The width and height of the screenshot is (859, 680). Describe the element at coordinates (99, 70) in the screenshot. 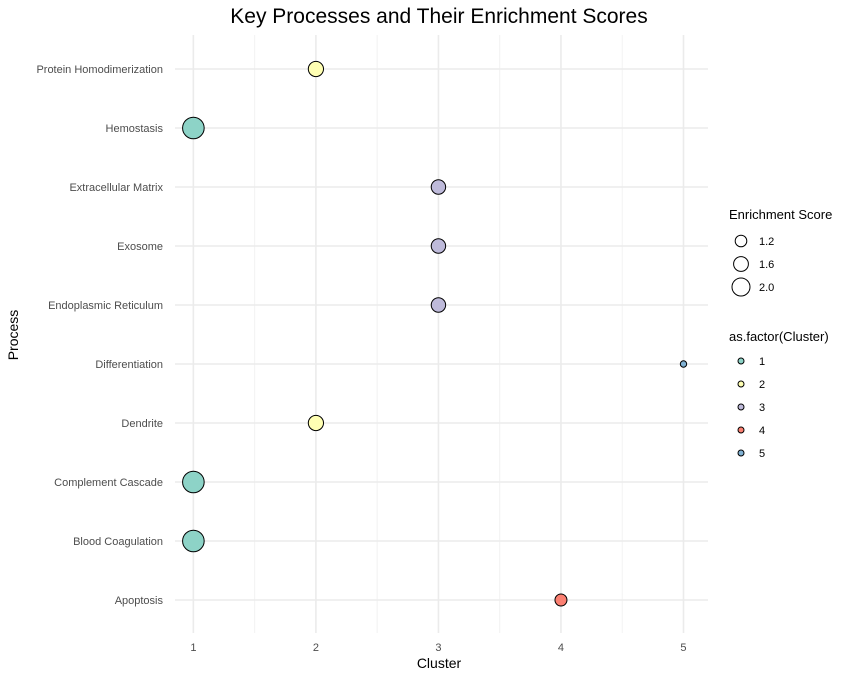

I see `y-tick-label: Protein Homodimerization` at that location.